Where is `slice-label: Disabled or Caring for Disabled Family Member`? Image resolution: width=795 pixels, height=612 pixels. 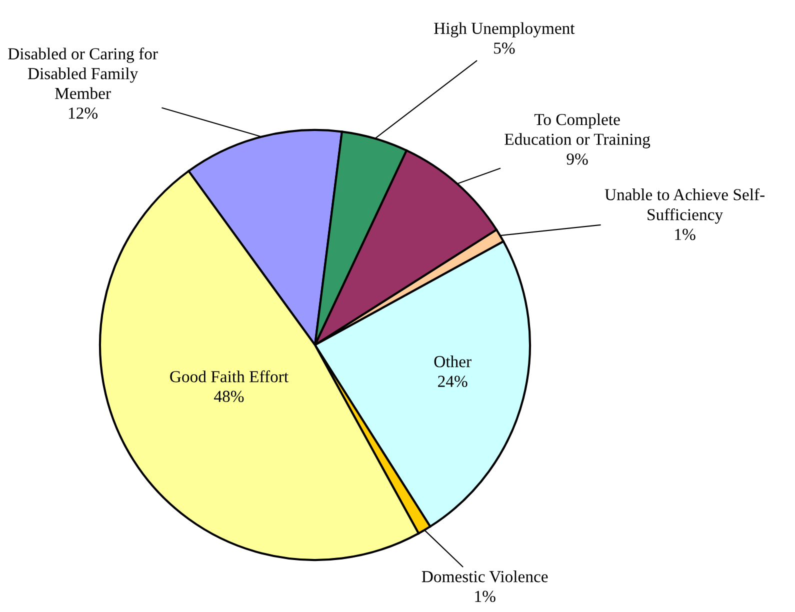
slice-label: Disabled or Caring for Disabled Family Member is located at coordinates (83, 74).